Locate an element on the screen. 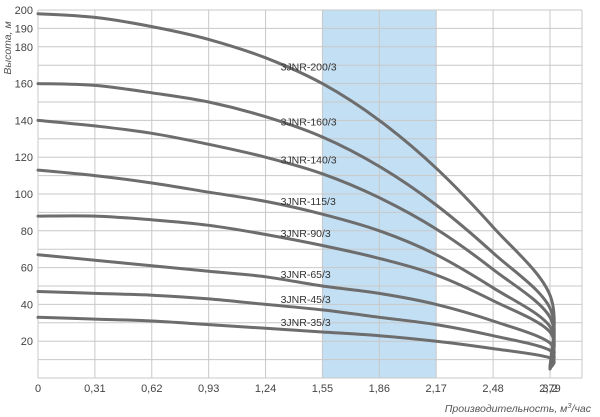 This screenshot has height=417, width=600. x-axis-title-main: Производительность, м is located at coordinates (506, 409).